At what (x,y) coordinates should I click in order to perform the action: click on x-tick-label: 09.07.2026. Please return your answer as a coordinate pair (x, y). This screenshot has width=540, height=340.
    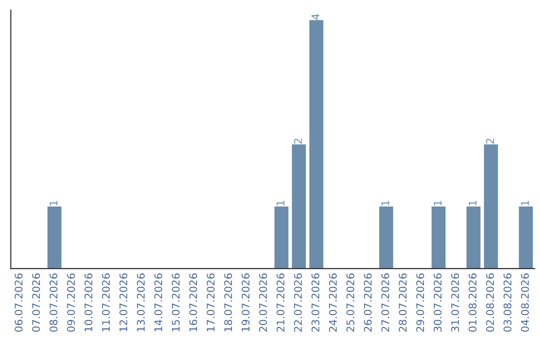
    Looking at the image, I should click on (71, 302).